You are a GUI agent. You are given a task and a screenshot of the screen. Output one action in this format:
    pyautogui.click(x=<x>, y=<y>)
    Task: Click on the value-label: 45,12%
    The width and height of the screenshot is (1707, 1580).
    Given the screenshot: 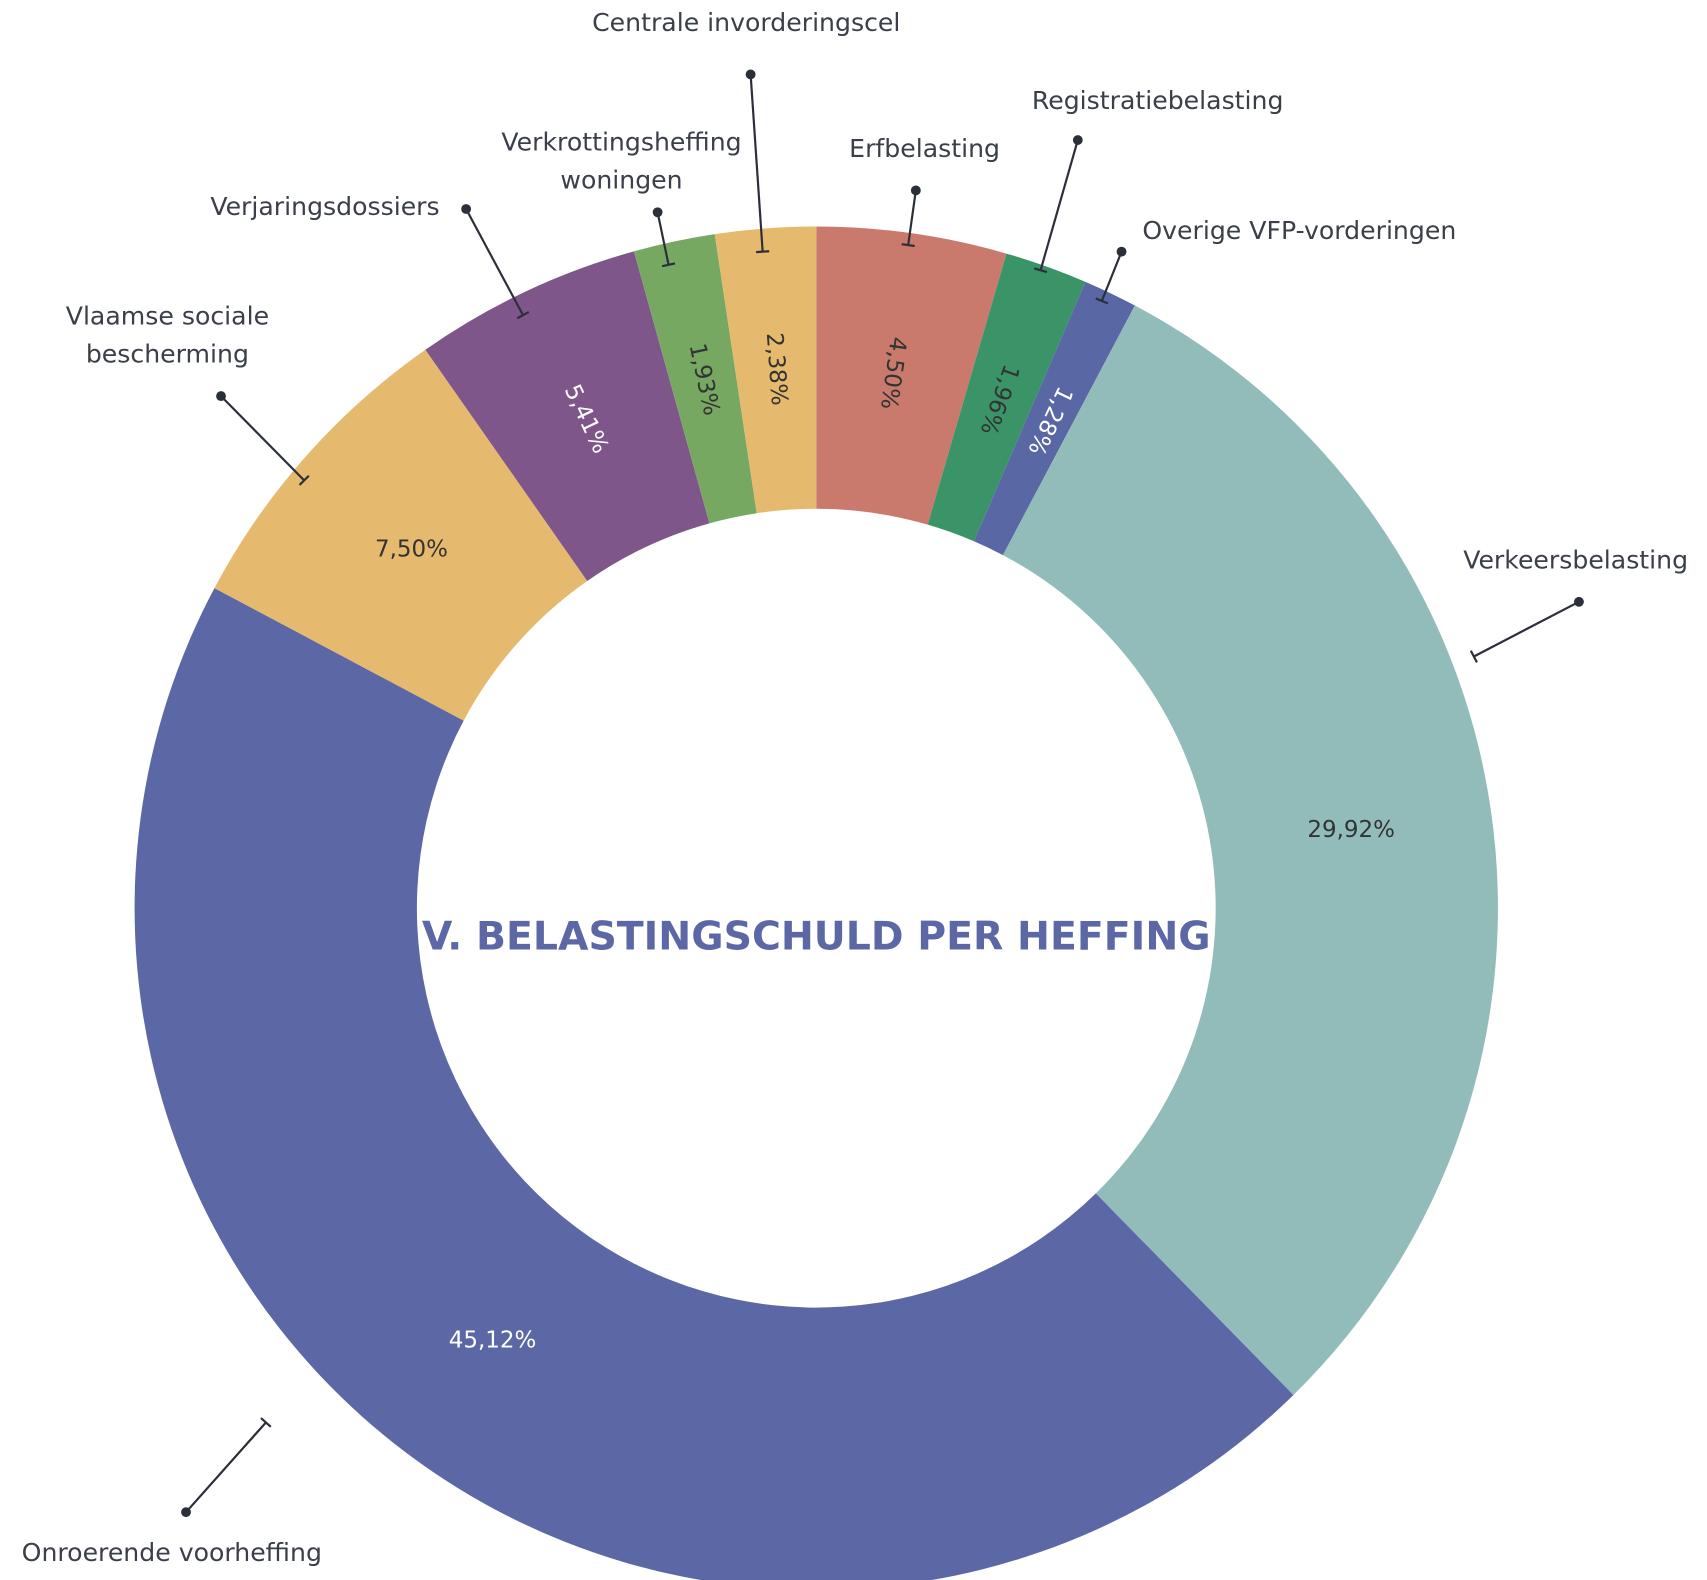 What is the action you would take?
    pyautogui.click(x=493, y=1341)
    